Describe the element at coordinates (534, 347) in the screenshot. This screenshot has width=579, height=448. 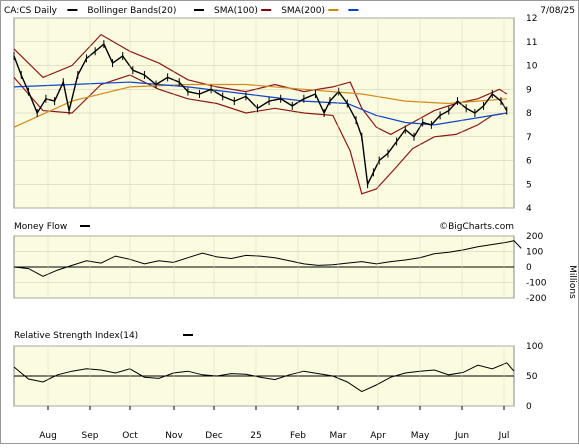
I see `rsi-ytick-100: 100` at that location.